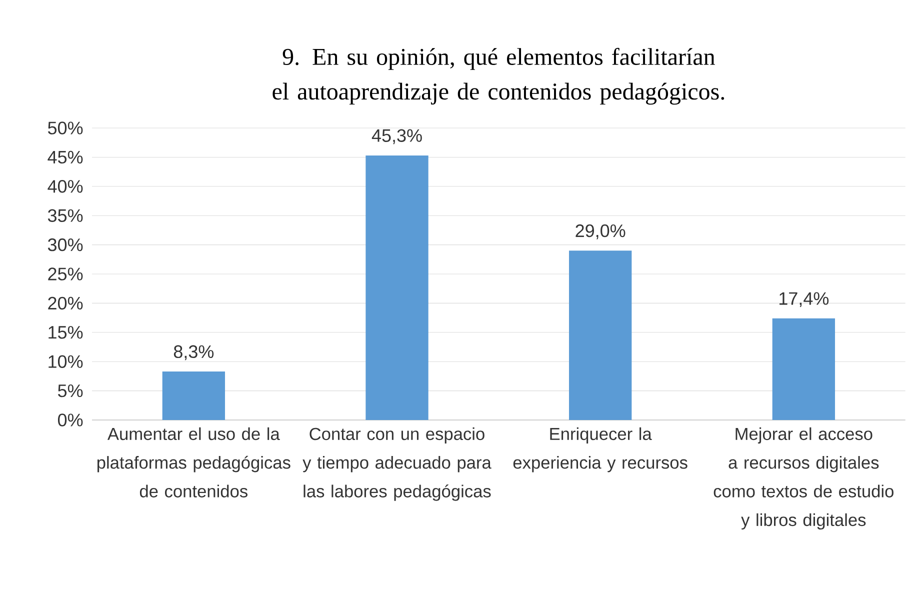 The width and height of the screenshot is (920, 594). Describe the element at coordinates (70, 420) in the screenshot. I see `y-tick-label: 0%` at that location.